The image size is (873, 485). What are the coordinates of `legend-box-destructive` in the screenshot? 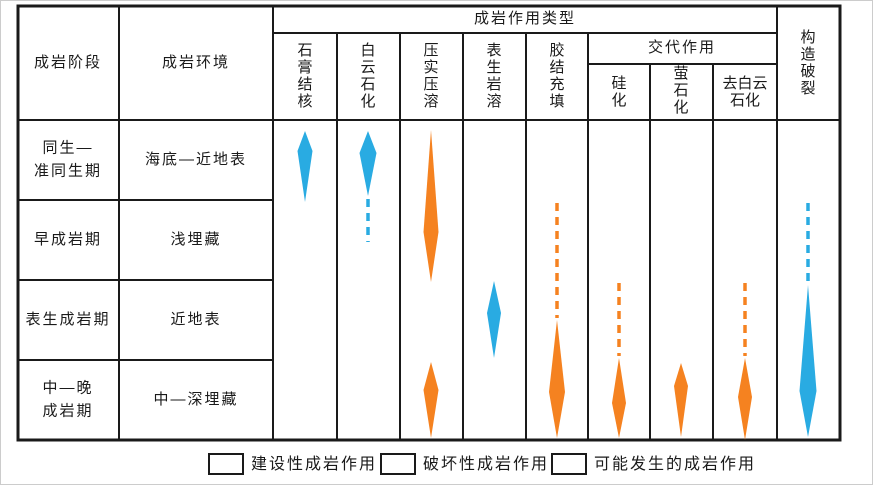 It's located at (398, 464).